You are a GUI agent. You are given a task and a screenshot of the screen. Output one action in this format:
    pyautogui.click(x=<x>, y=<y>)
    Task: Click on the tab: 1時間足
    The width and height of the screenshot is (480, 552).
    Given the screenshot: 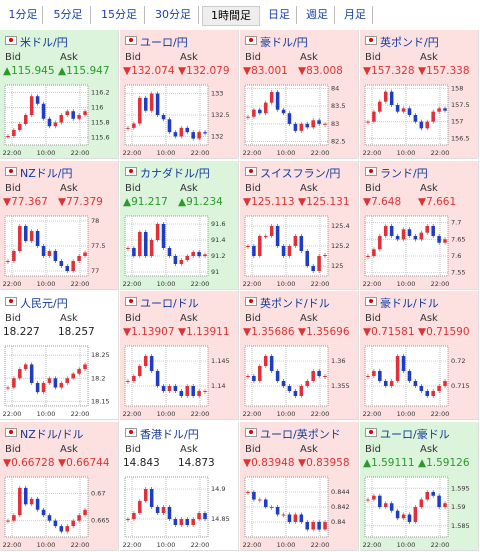 What is the action you would take?
    pyautogui.click(x=231, y=16)
    